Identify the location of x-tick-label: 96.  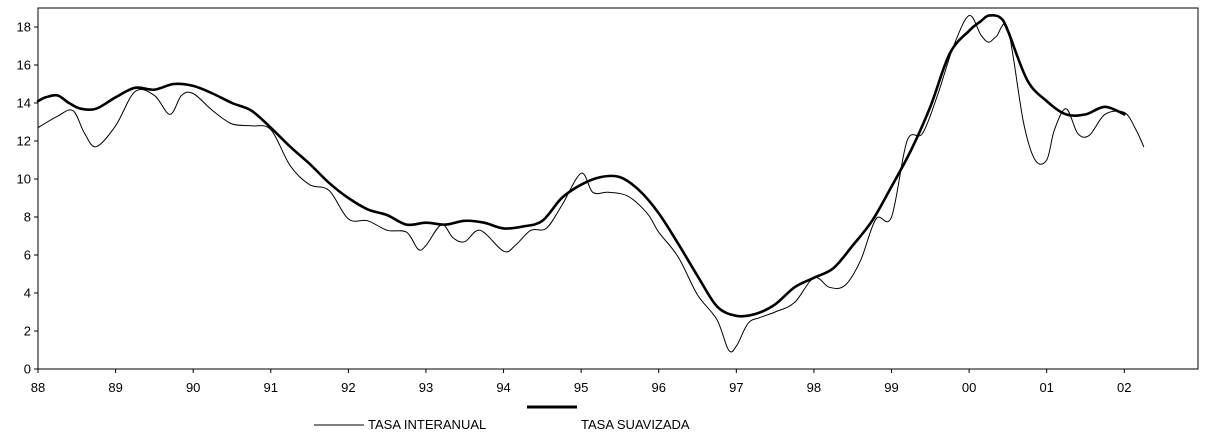
(659, 387).